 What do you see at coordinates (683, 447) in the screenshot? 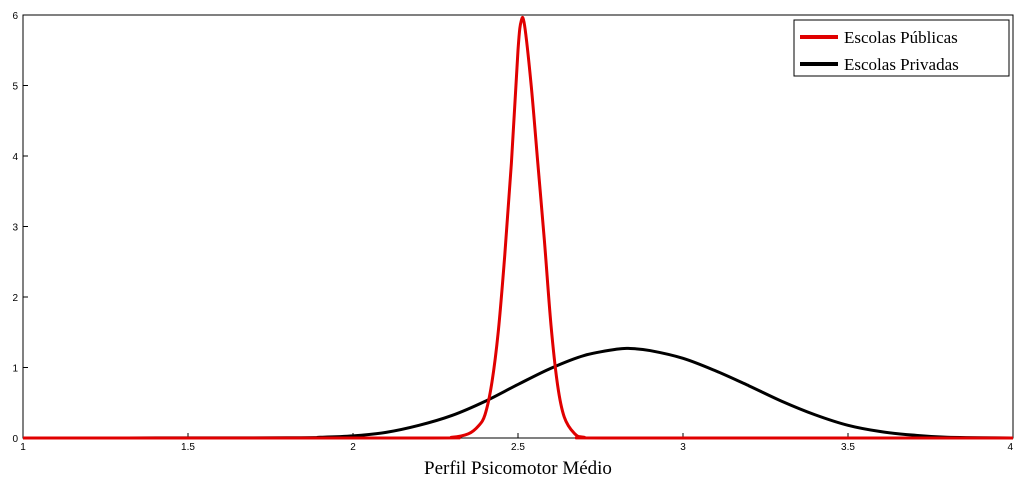
I see `x-tick-label: 3` at bounding box center [683, 447].